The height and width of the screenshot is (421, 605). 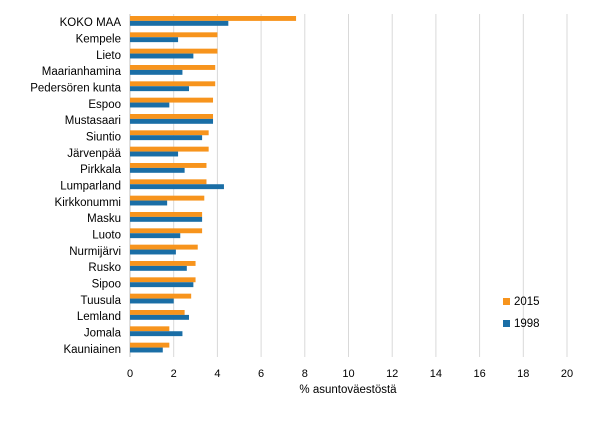 I want to click on category-label: Kirkkonummi, so click(x=88, y=203).